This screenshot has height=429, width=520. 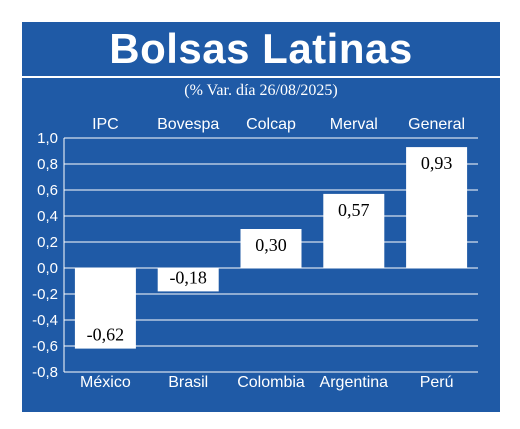 I want to click on title-bar: Bolsas Latinas, so click(x=261, y=50).